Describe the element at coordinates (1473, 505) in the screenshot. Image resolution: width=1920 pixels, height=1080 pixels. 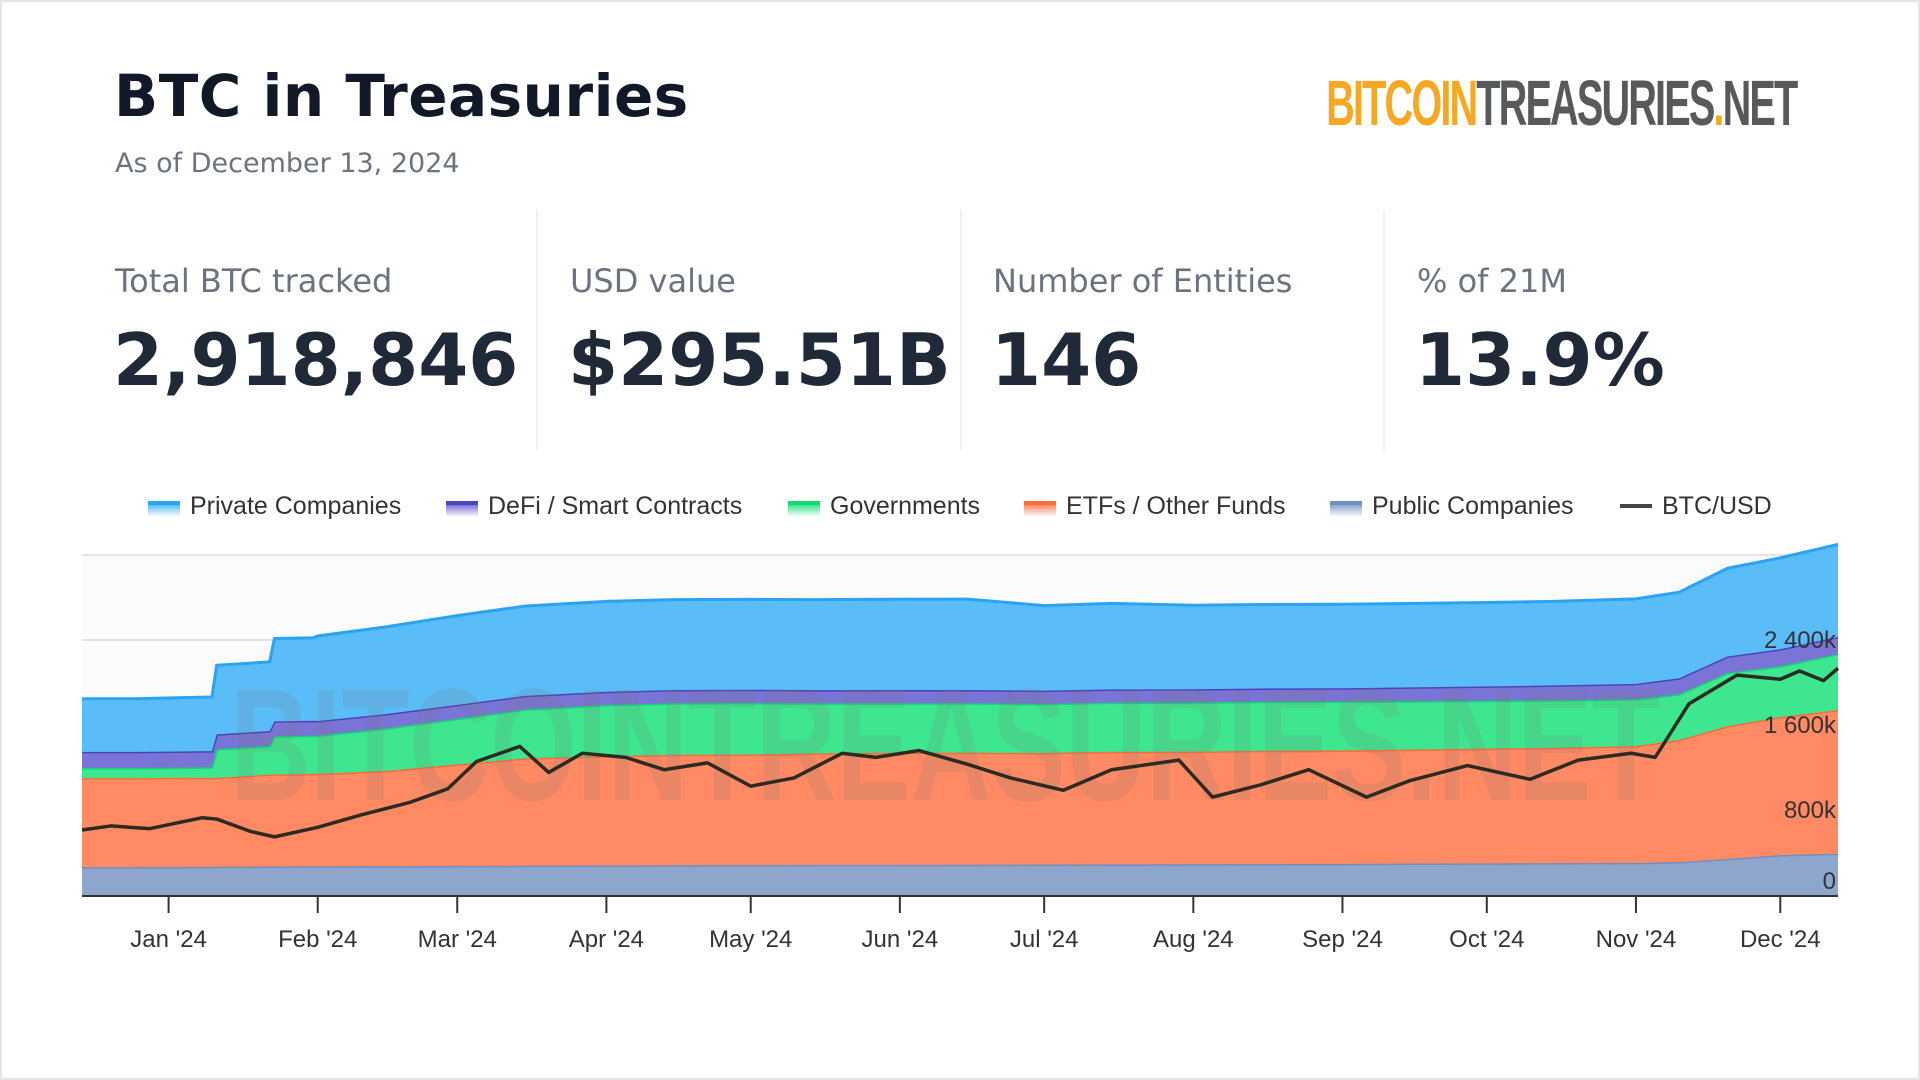
I see `legend-label: Public Companies` at that location.